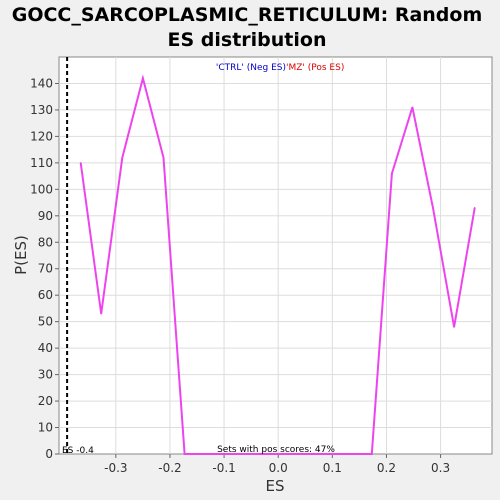  I want to click on y-tick-label: 130, so click(41, 110).